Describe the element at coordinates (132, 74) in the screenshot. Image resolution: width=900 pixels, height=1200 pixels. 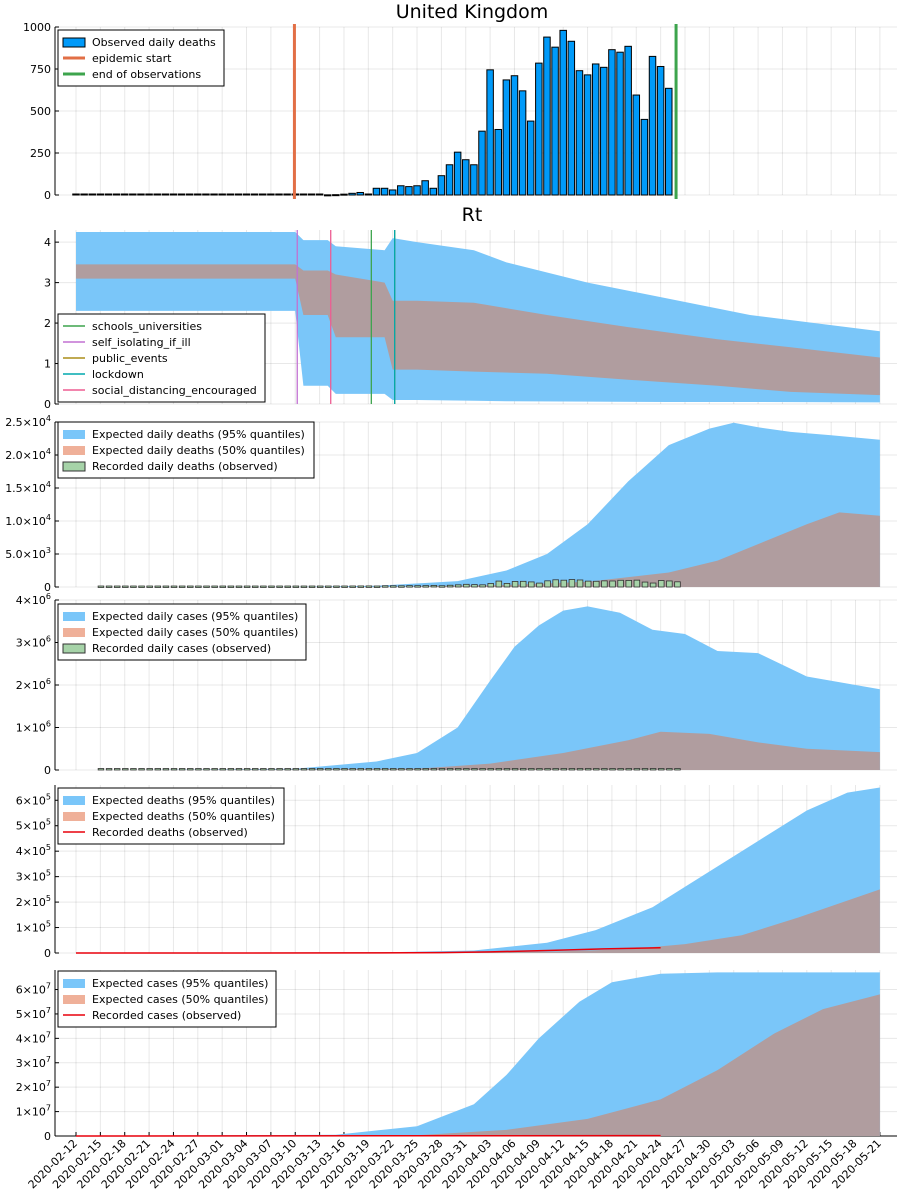
I see `legend-item: end of observations` at that location.